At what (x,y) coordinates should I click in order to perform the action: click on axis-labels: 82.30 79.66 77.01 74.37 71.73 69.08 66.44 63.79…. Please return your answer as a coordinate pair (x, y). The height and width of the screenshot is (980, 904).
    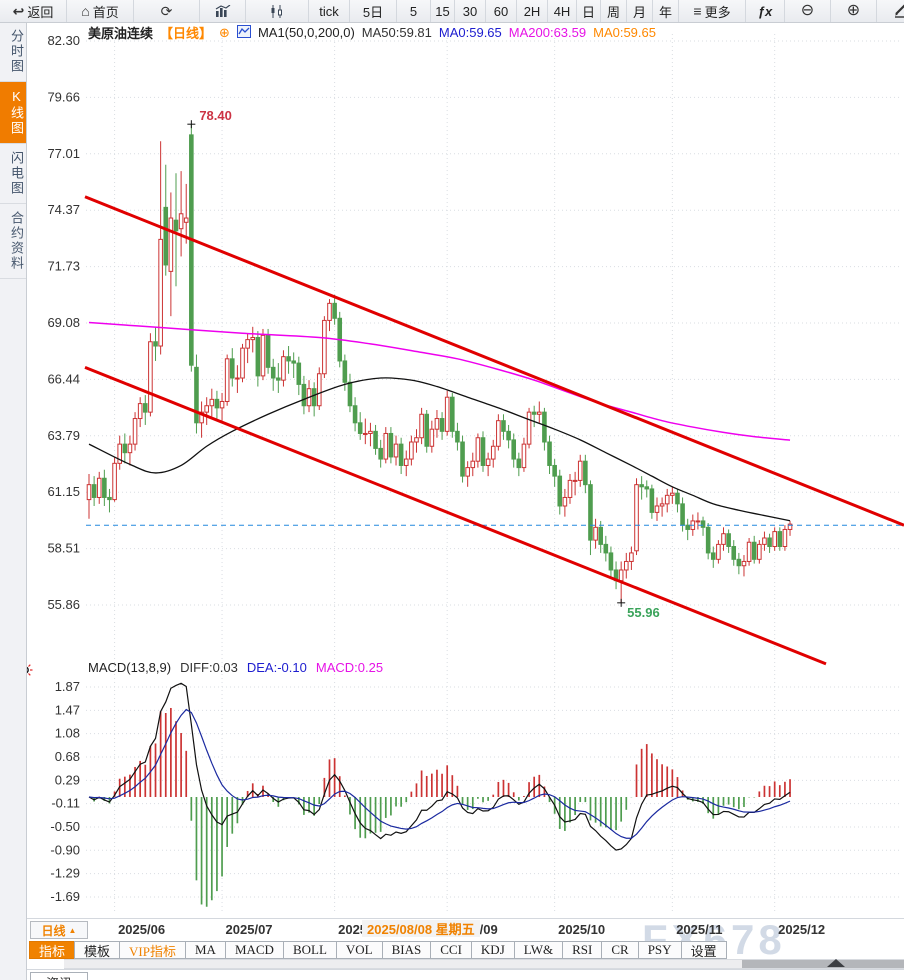
    Looking at the image, I should click on (63, 468).